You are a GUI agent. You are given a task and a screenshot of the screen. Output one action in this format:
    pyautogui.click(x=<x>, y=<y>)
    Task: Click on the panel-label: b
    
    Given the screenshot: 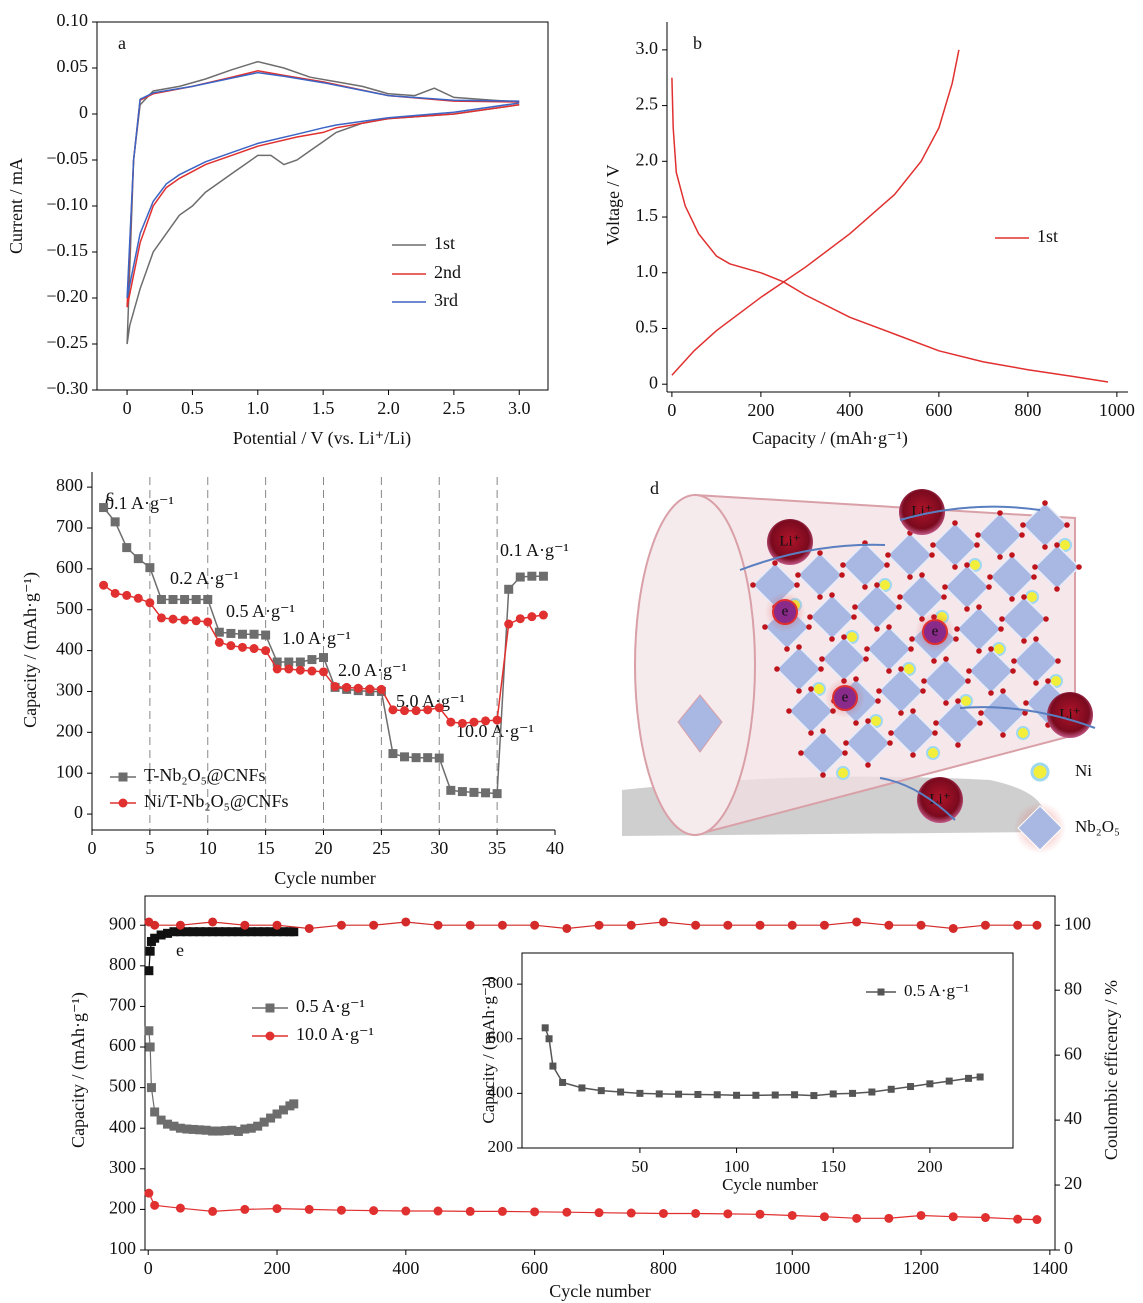 What is the action you would take?
    pyautogui.click(x=697, y=43)
    